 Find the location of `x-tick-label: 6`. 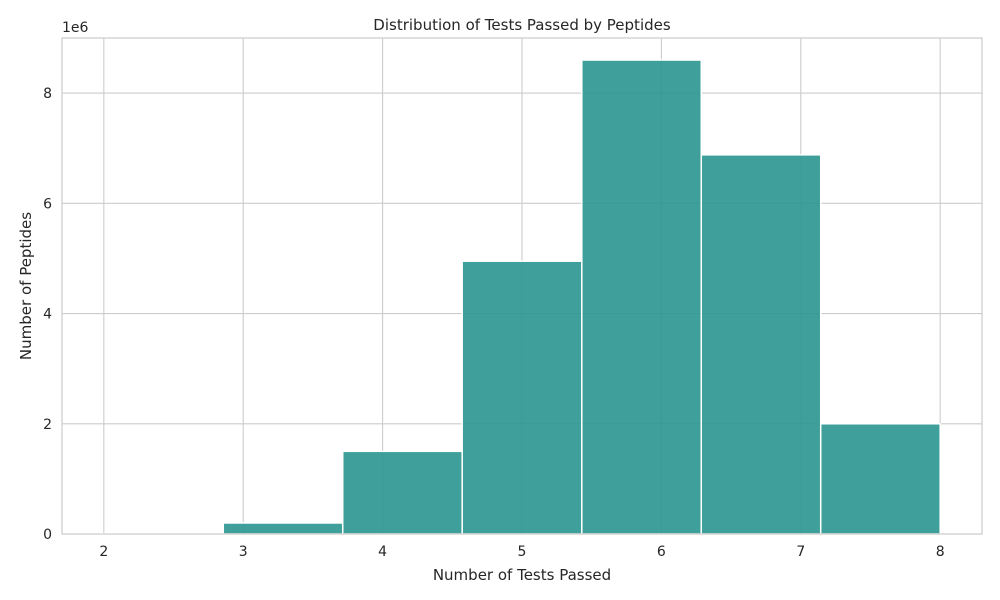

x-tick-label: 6 is located at coordinates (661, 552).